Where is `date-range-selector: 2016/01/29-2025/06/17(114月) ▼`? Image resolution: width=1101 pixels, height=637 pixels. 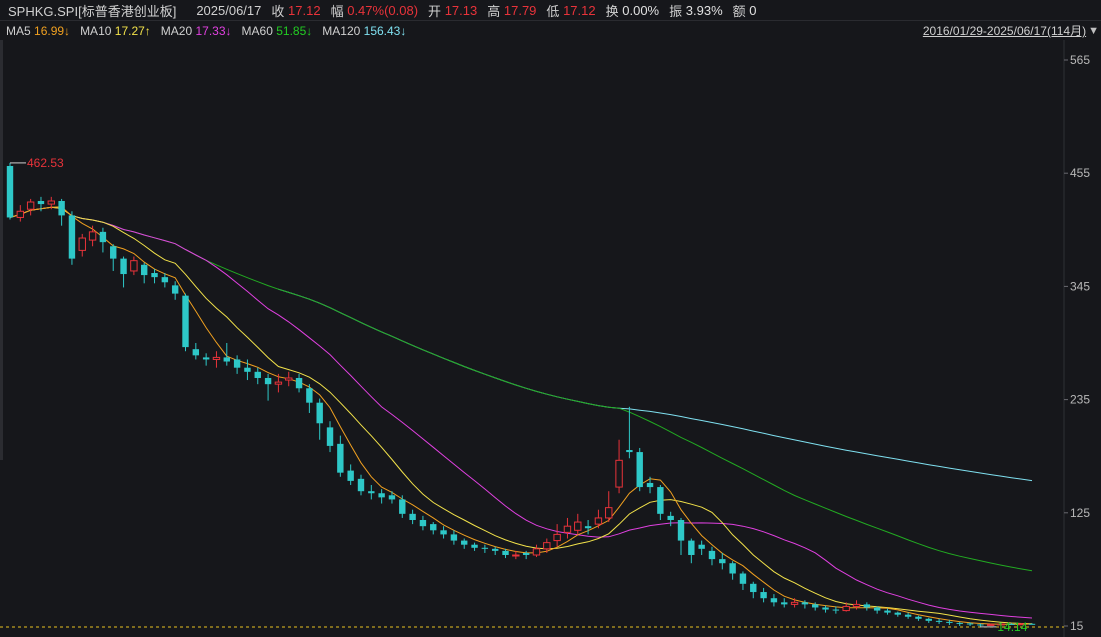
date-range-selector: 2016/01/29-2025/06/17(114月) ▼ is located at coordinates (1012, 30).